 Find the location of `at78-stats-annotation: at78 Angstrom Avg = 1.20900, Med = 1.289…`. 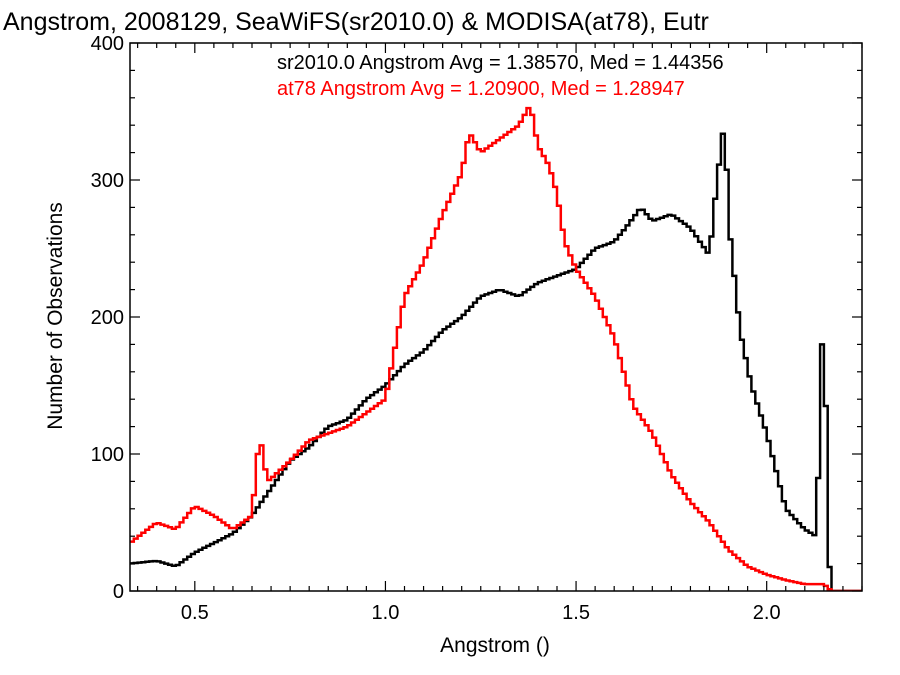

at78-stats-annotation: at78 Angstrom Avg = 1.20900, Med = 1.289… is located at coordinates (481, 89).